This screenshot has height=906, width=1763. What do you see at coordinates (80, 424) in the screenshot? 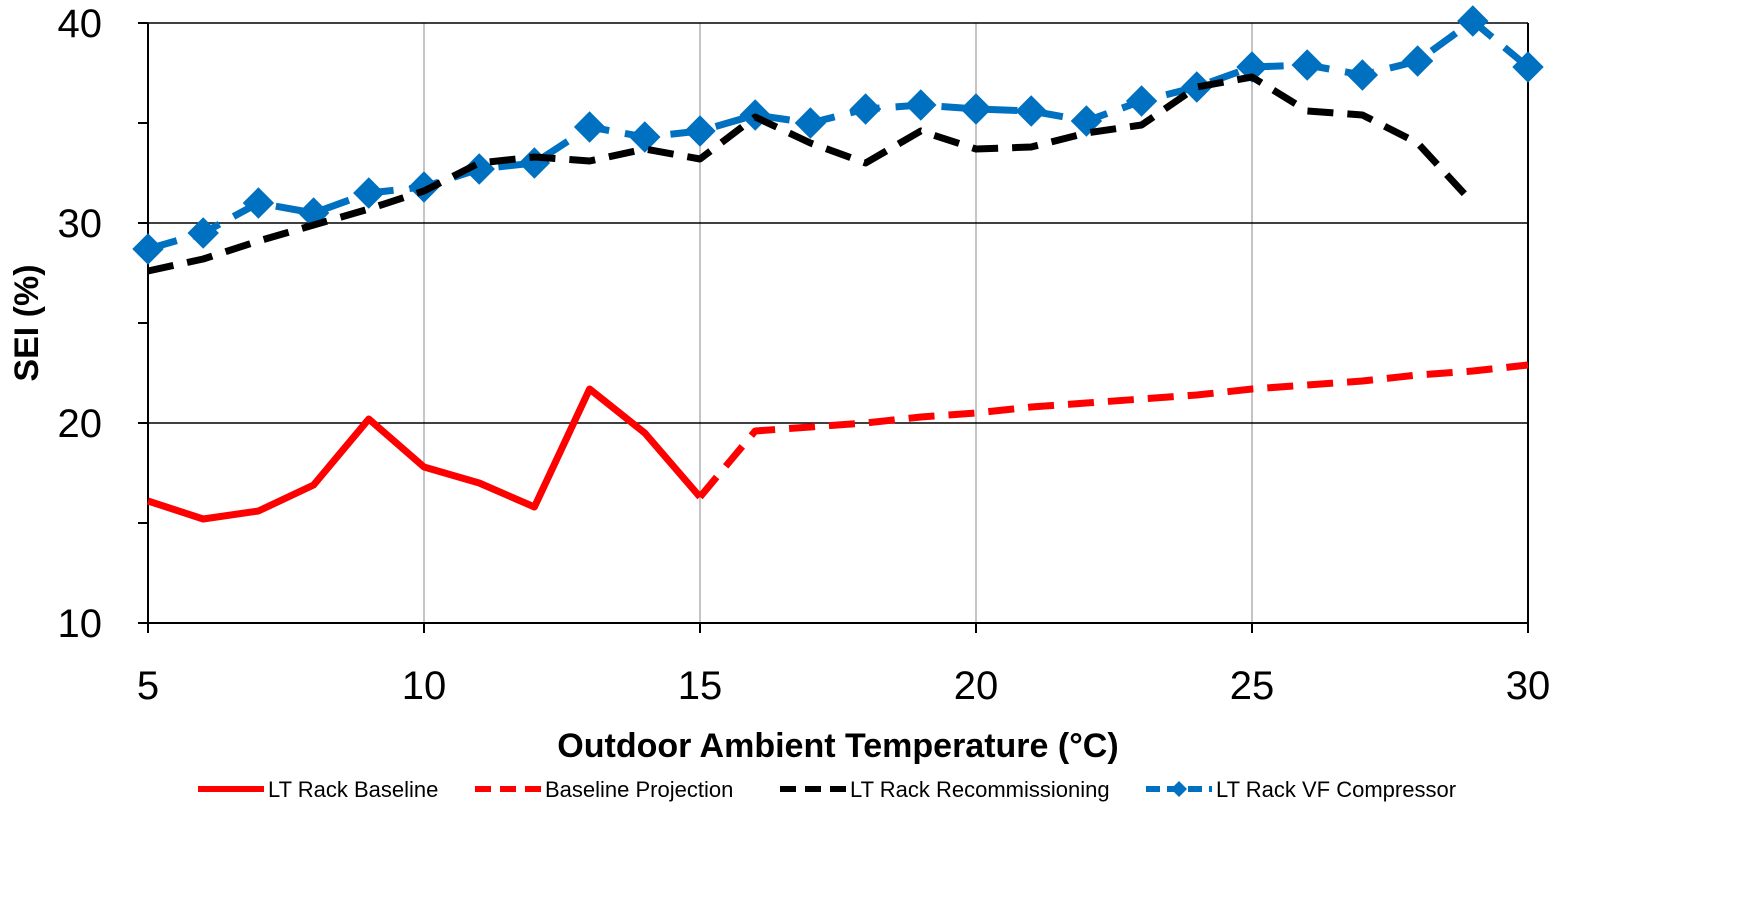
I see `y-tick-label: 20` at bounding box center [80, 424].